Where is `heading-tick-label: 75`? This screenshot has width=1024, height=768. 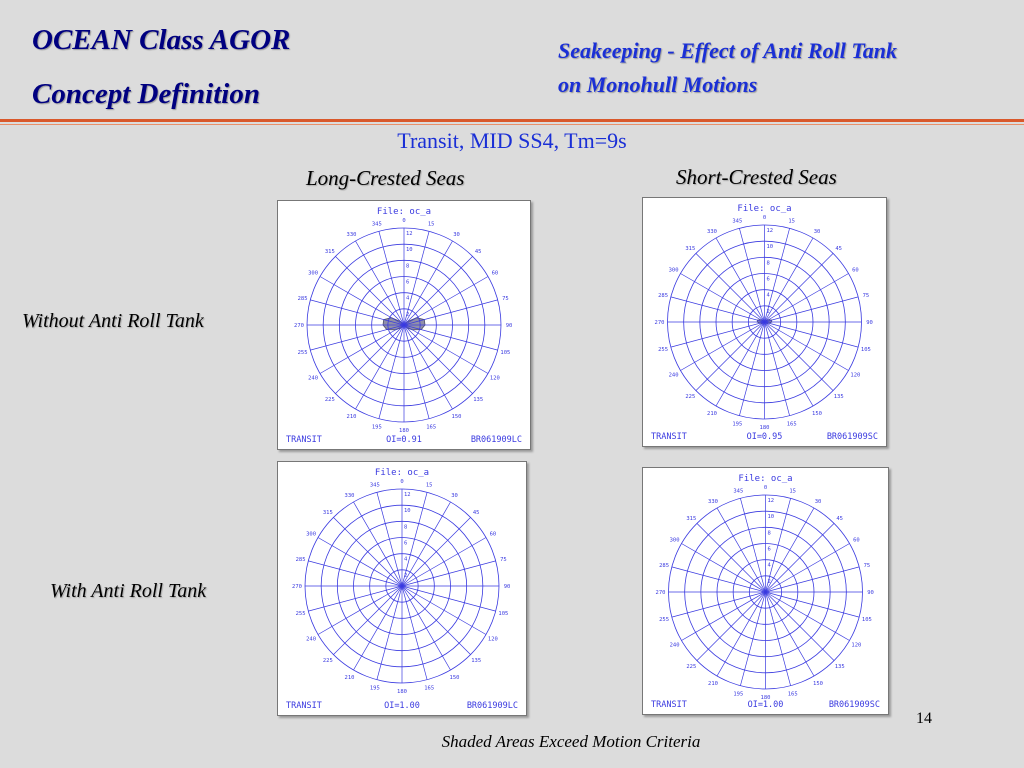
heading-tick-label: 75 is located at coordinates (503, 560).